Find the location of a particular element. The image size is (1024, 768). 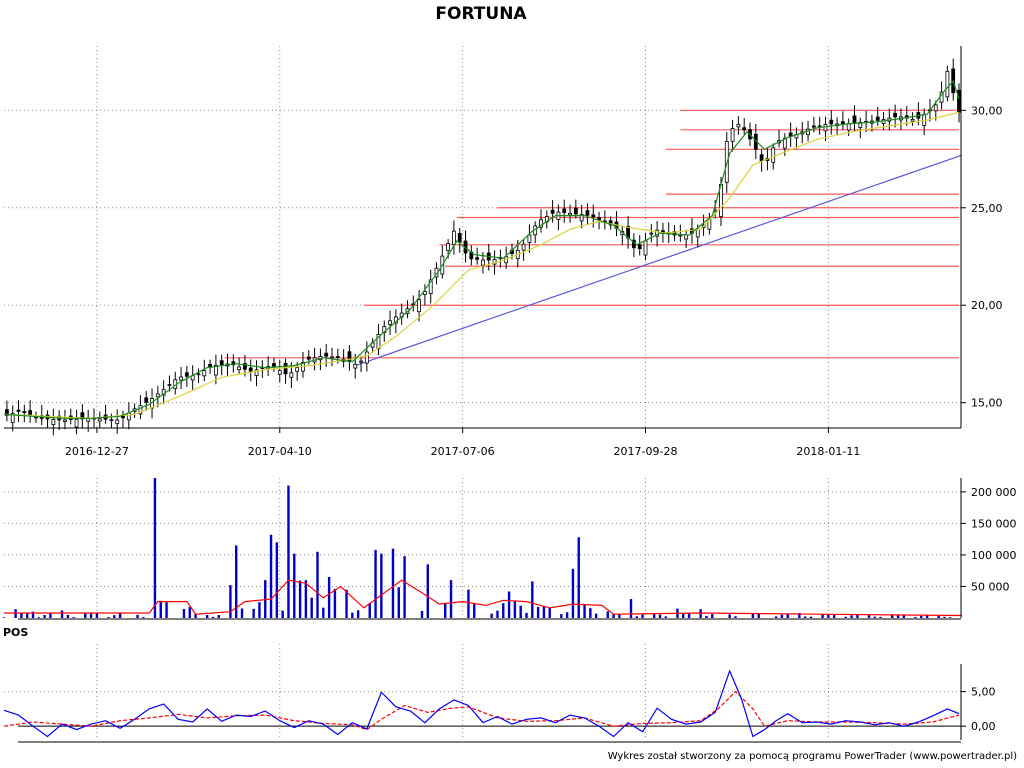

volume-y-tick-label-3: 200 000 is located at coordinates (994, 492).